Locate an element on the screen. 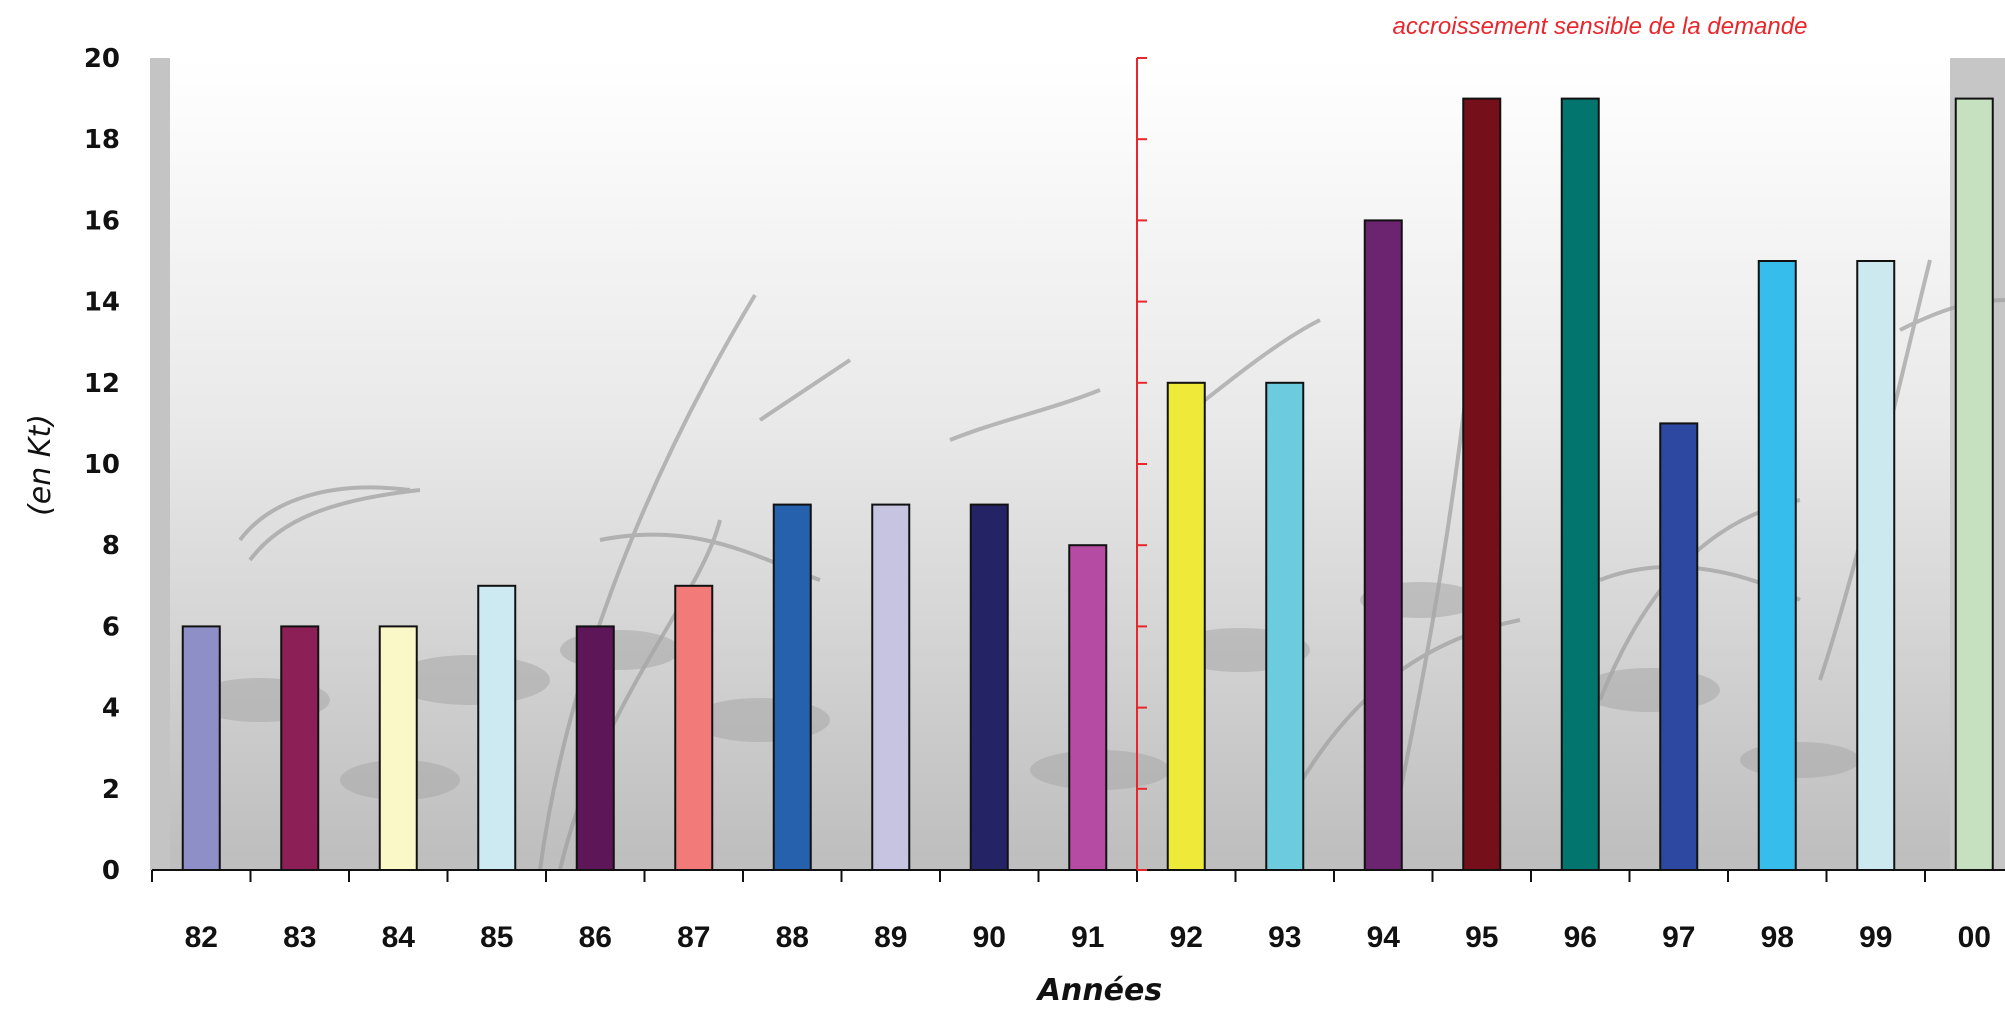 The image size is (2005, 1014). x-tick-label: 98 is located at coordinates (1777, 937).